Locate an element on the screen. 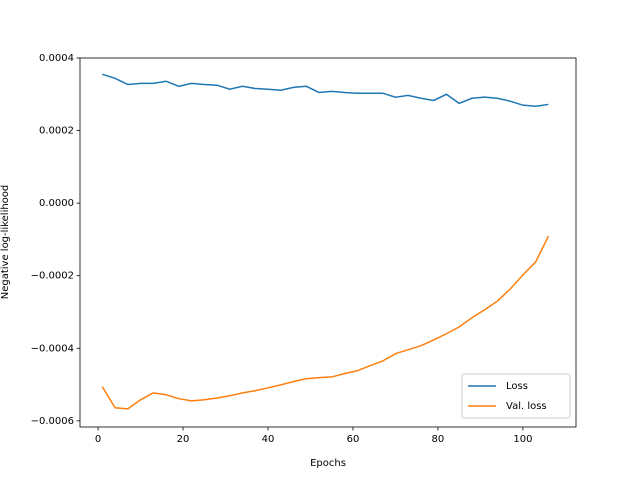 The image size is (640, 480). y-tick-label: 0.0000 is located at coordinates (56, 203).